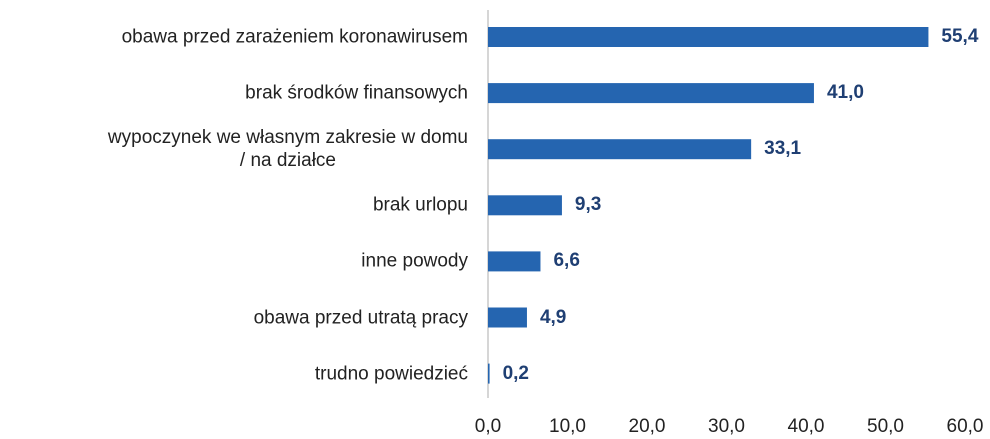  I want to click on value-label: 9,3, so click(588, 205).